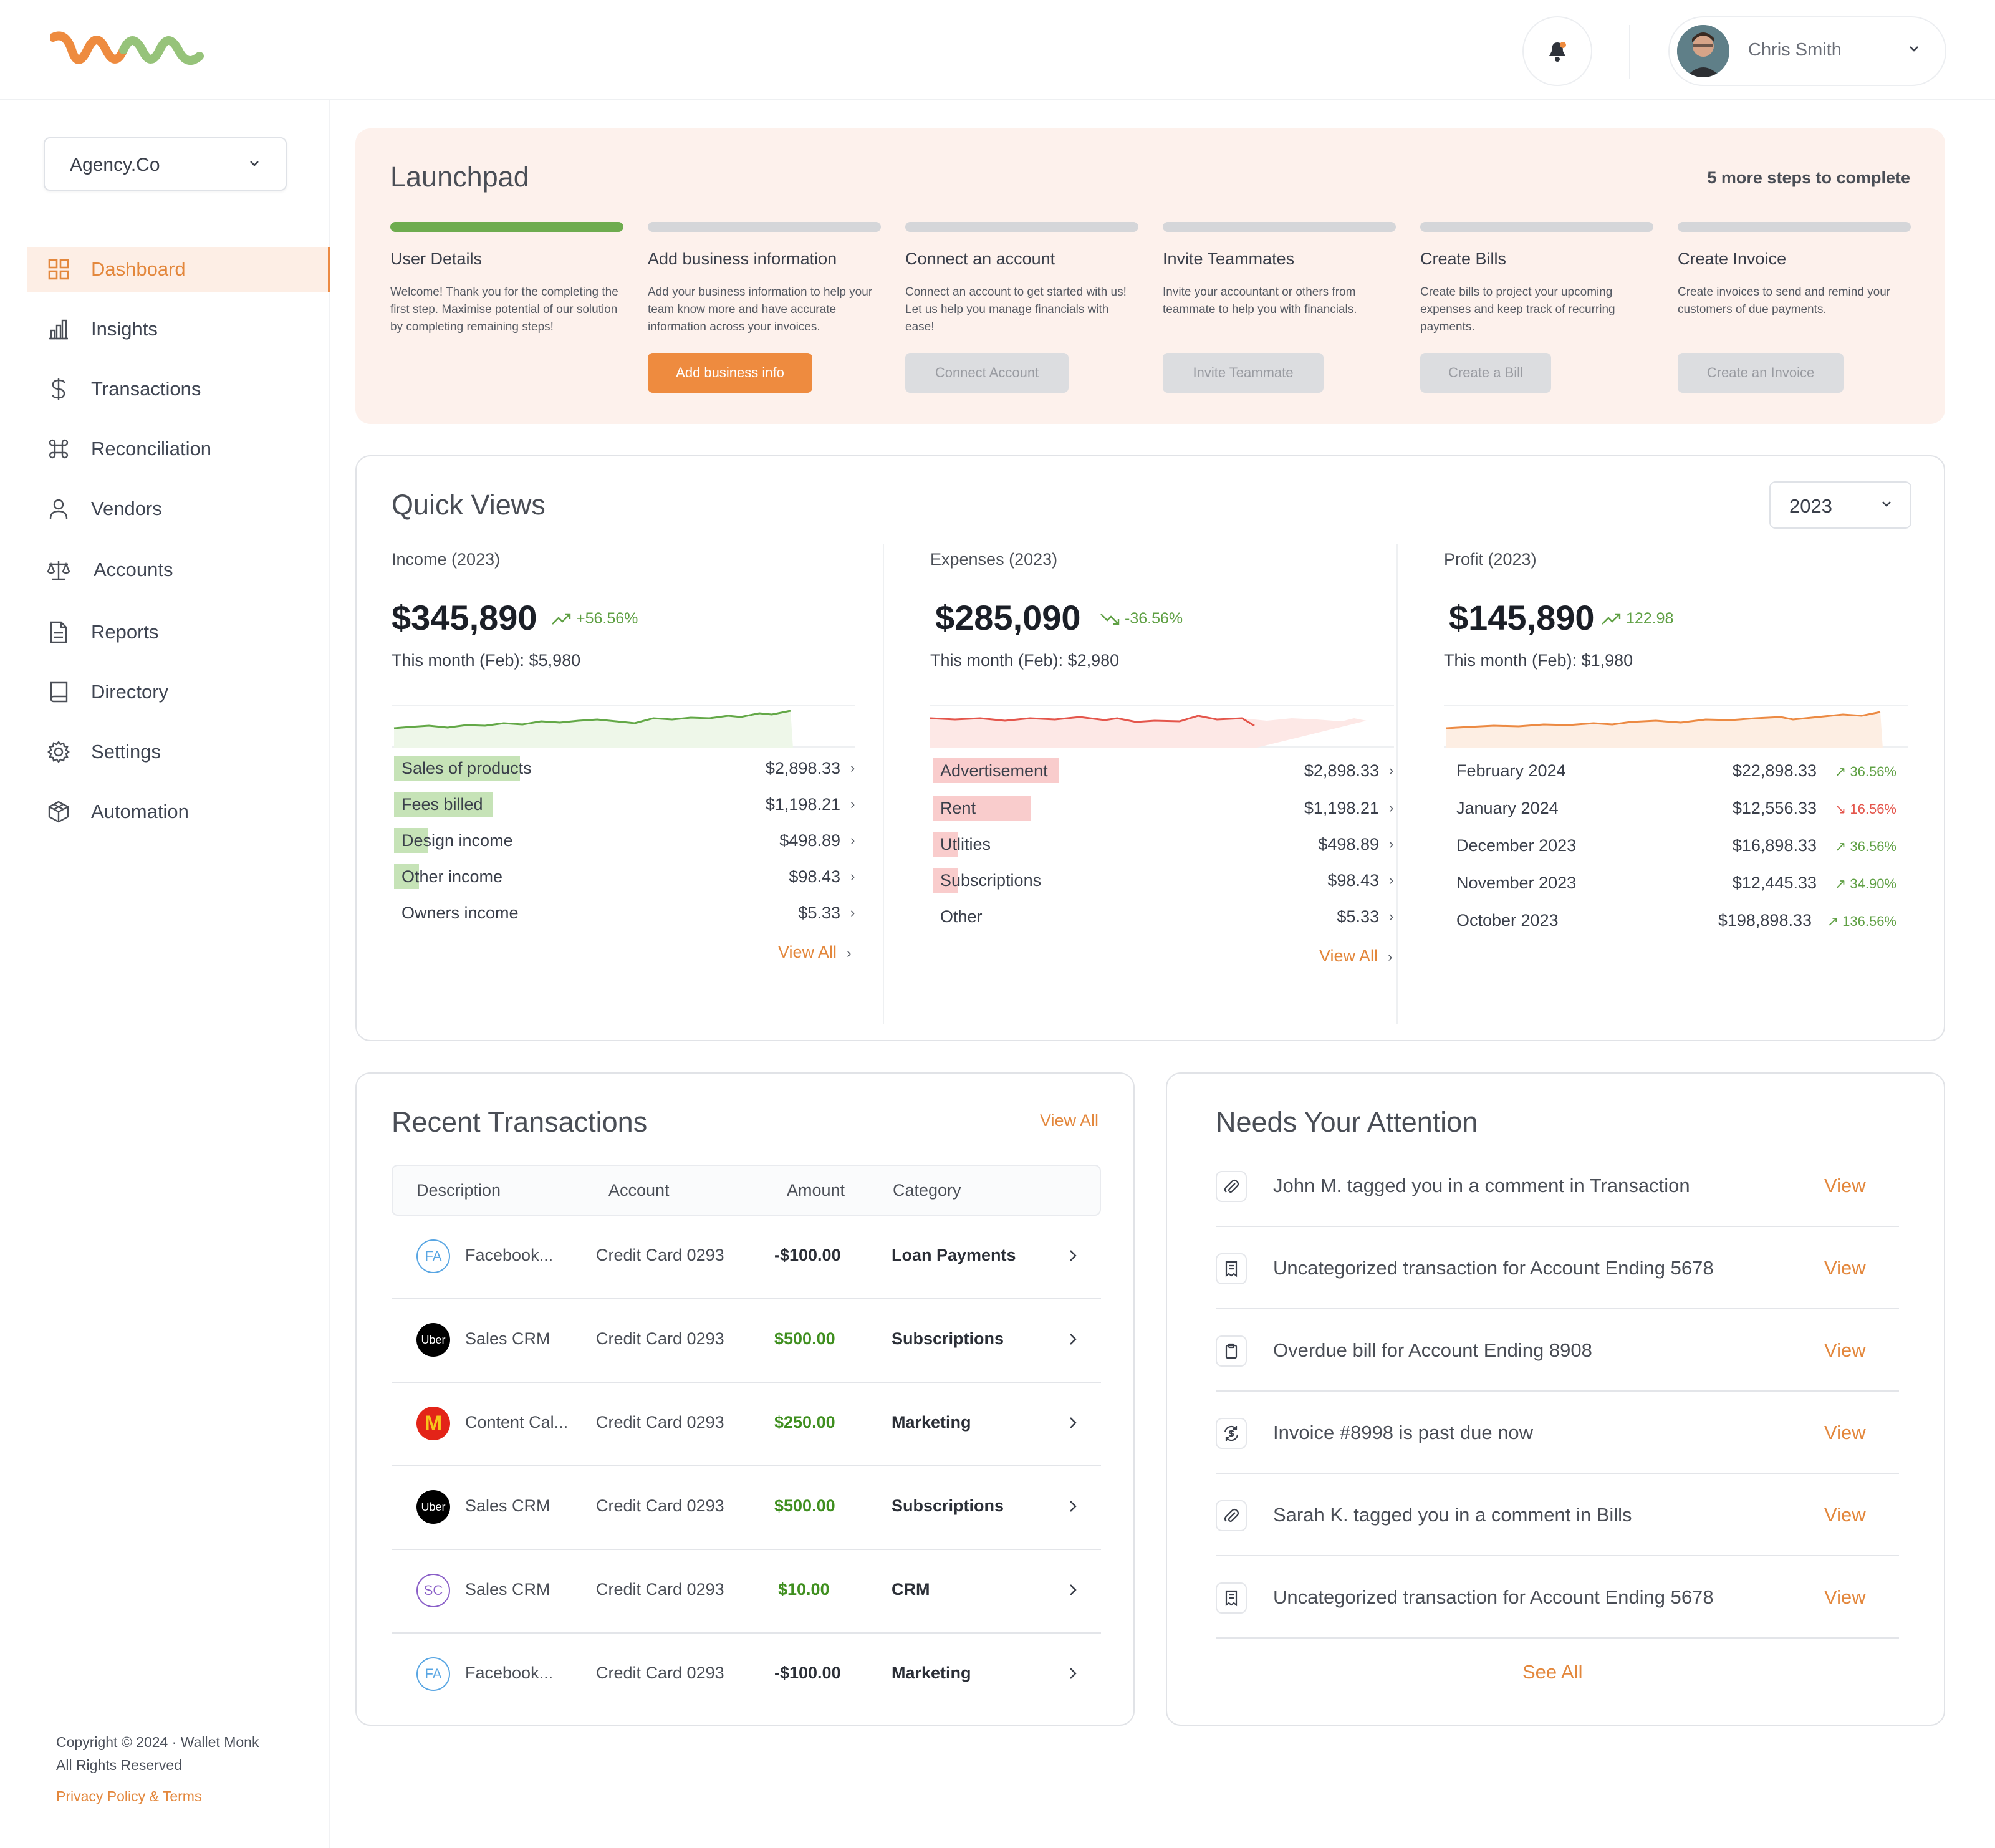 Image resolution: width=1995 pixels, height=1848 pixels. Describe the element at coordinates (987, 880) in the screenshot. I see `list-item: Subscriptions` at that location.